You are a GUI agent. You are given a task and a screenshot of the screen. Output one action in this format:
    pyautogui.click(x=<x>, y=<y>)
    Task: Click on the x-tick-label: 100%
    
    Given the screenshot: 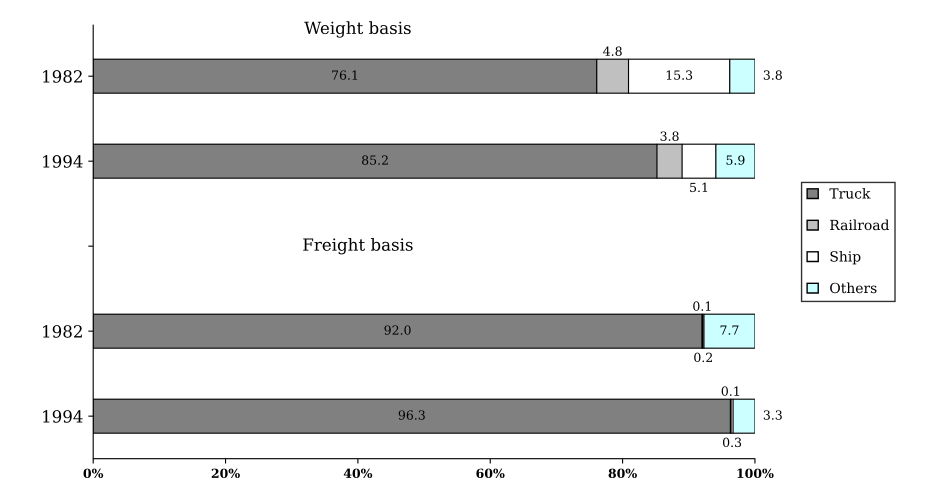 What is the action you would take?
    pyautogui.click(x=755, y=473)
    